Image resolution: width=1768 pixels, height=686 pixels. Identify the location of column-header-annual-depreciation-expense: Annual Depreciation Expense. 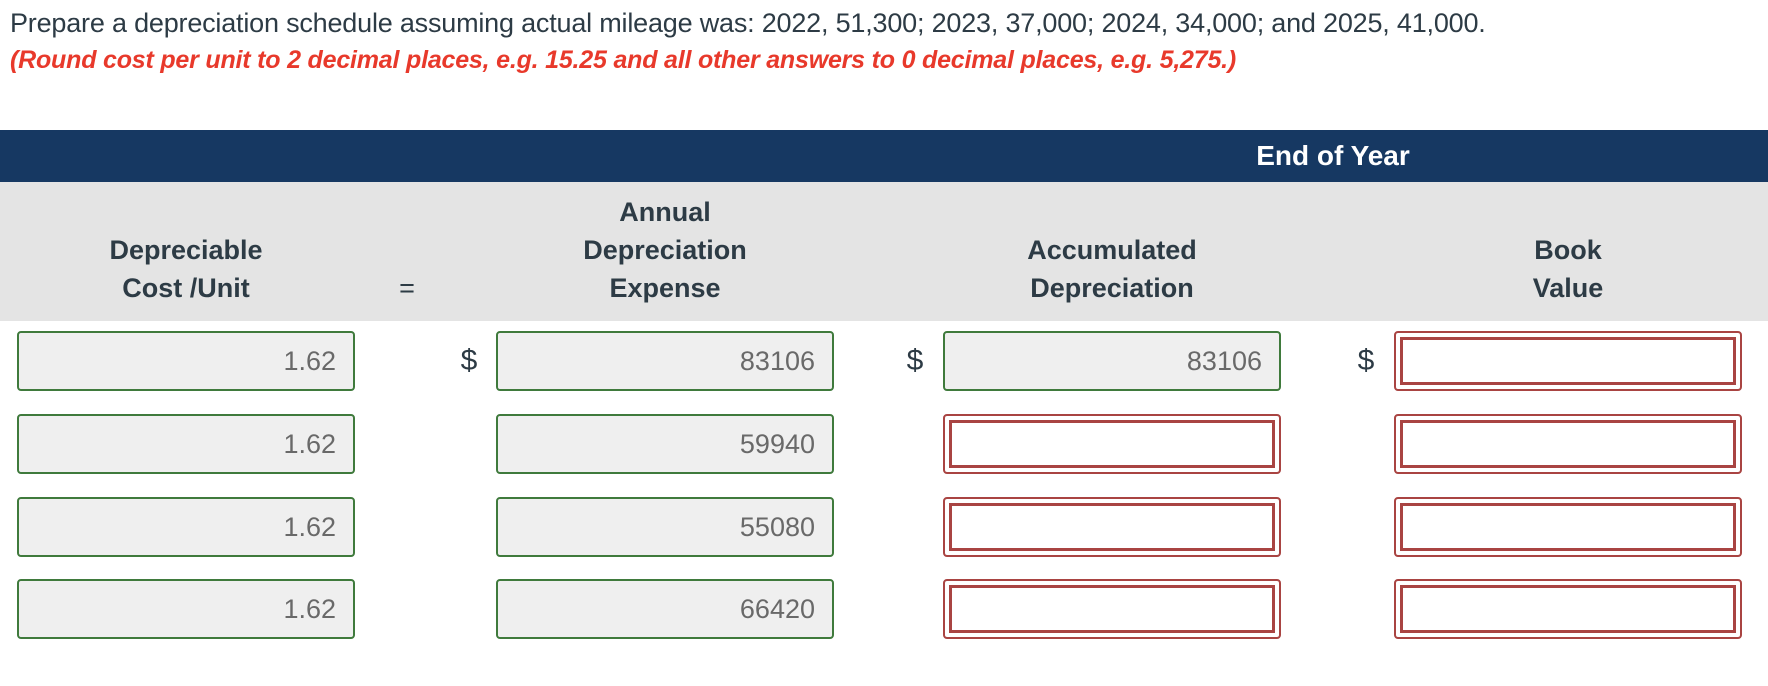
(665, 250).